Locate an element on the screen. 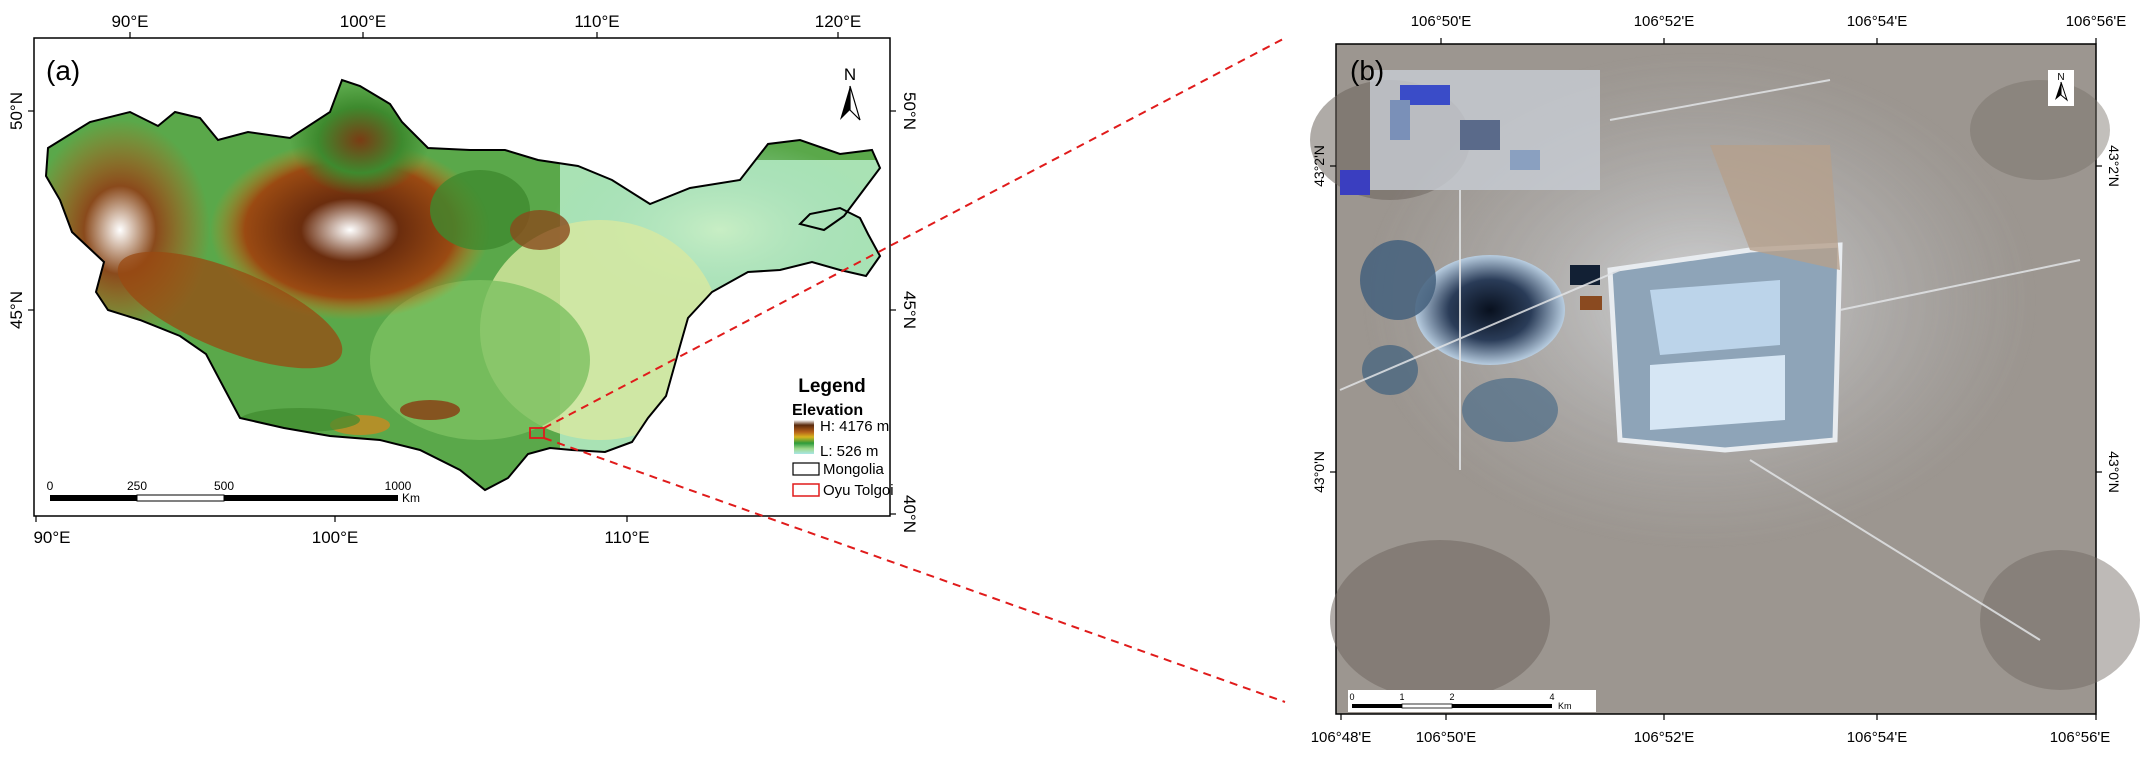 This screenshot has width=2150, height=769. a-right-lat-tick: 45°N is located at coordinates (909, 310).